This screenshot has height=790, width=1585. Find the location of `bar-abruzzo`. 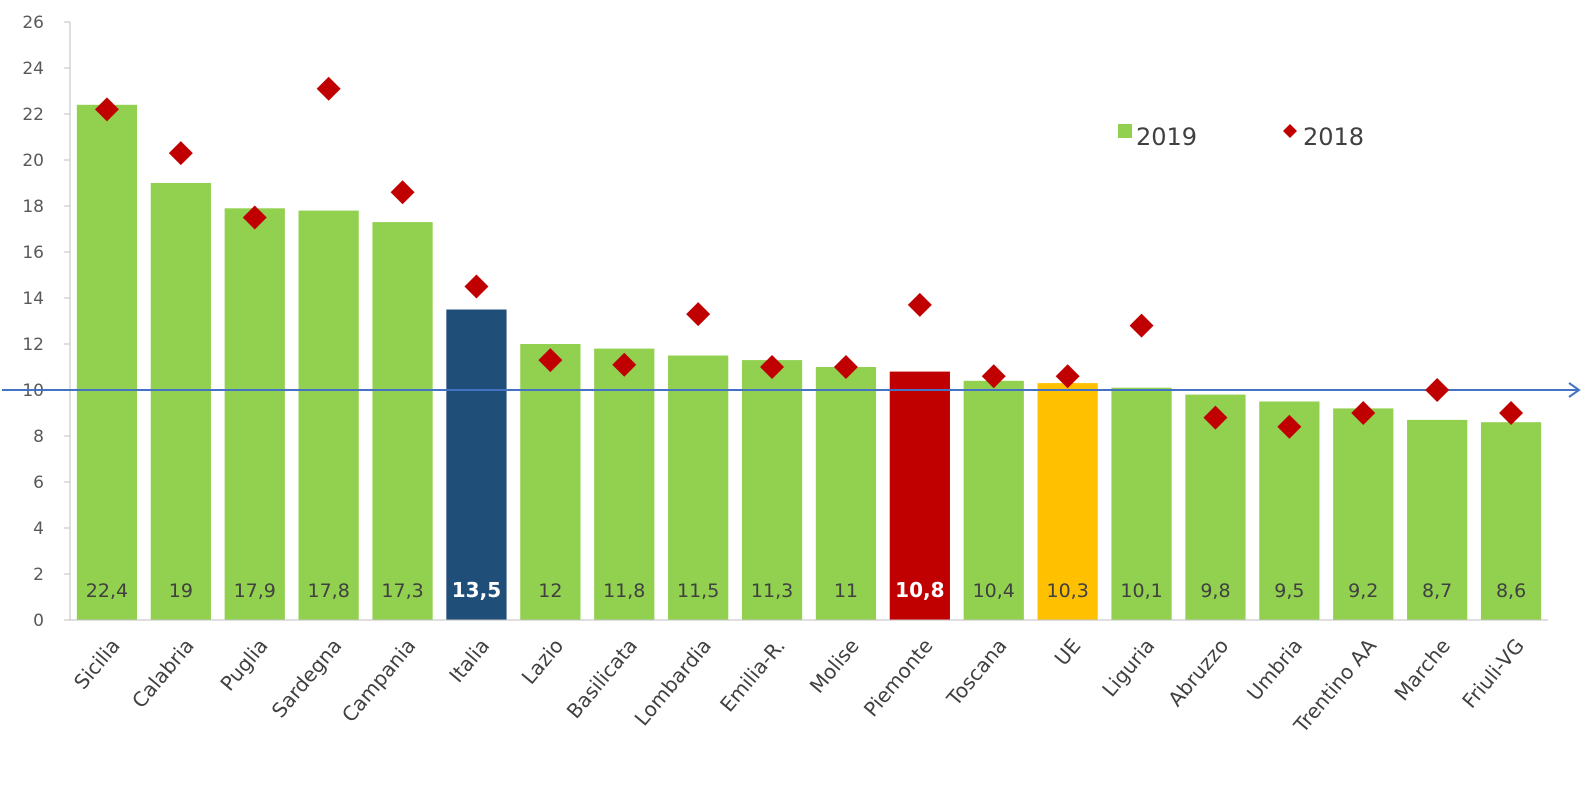

bar-abruzzo is located at coordinates (1215, 507).